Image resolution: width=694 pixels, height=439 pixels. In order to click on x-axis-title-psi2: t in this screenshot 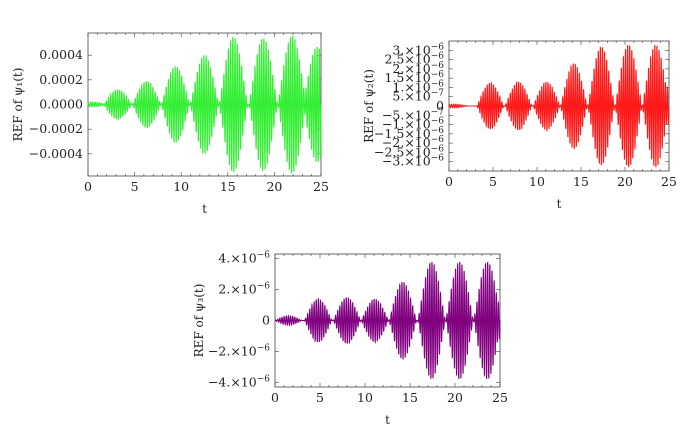, I will do `click(559, 204)`.